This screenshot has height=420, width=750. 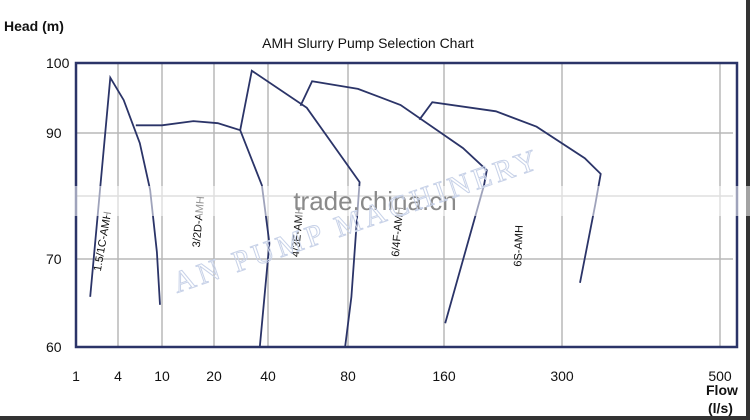 I want to click on x-tick-label: 500, so click(x=720, y=376).